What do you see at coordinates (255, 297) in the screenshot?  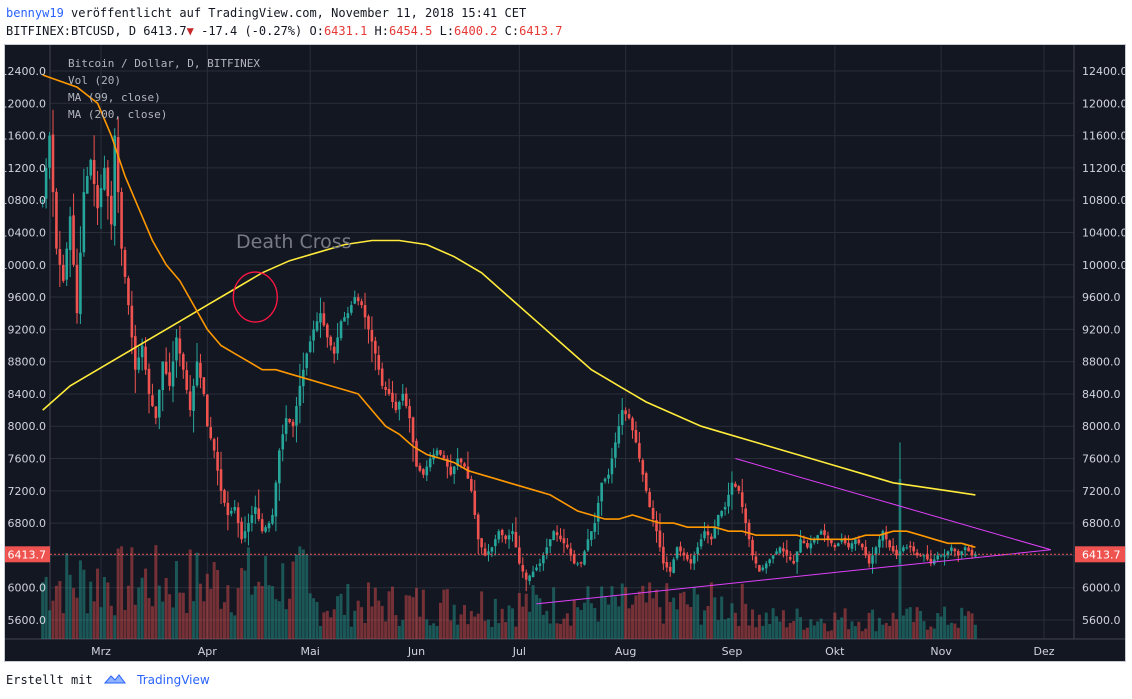 I see `death-cross-circle` at bounding box center [255, 297].